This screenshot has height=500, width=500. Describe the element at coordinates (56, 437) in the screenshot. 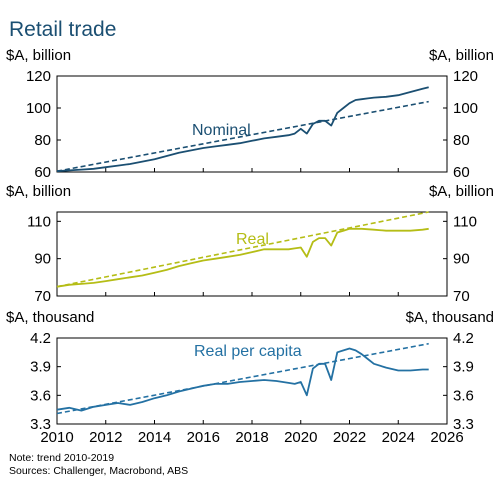

I see `xtick-label: 2010` at that location.